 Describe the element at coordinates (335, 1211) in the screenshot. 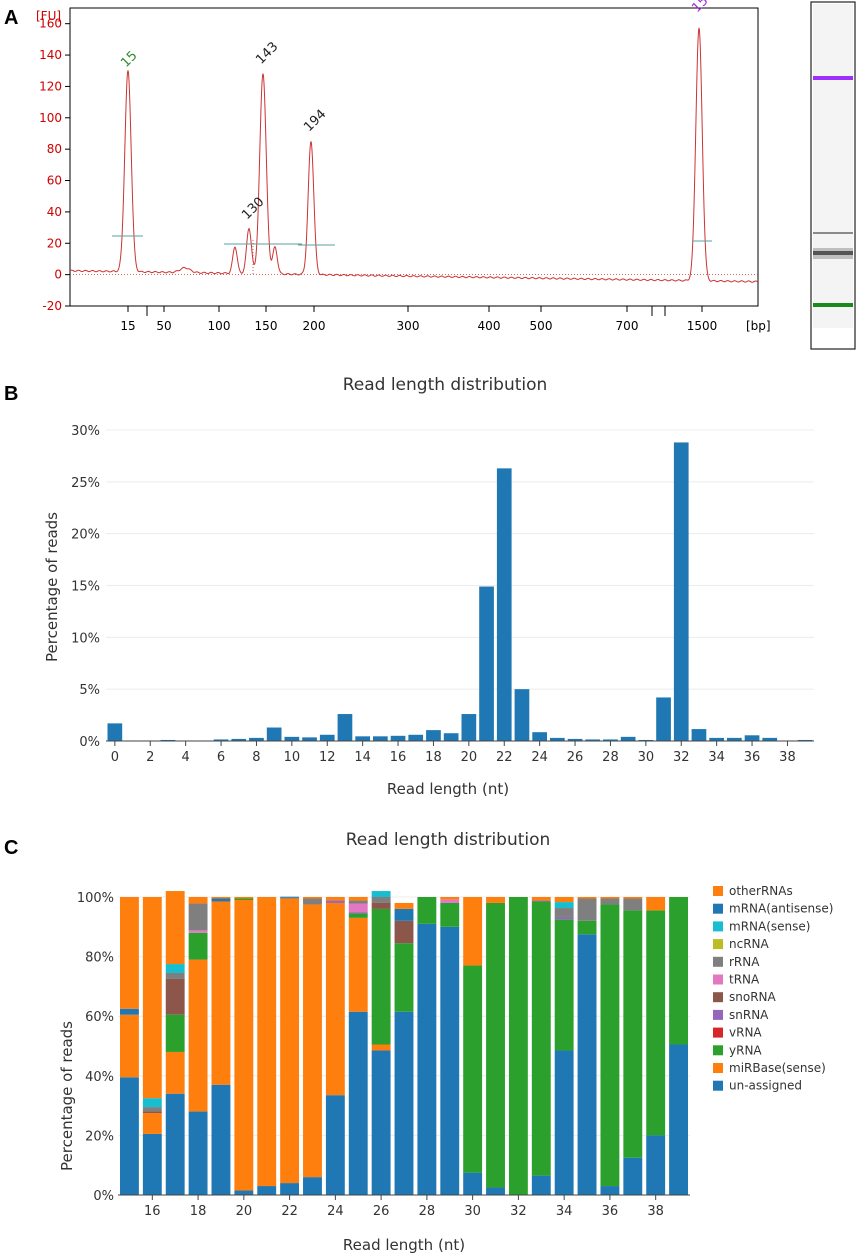

I see `x-tick-label-c: 24` at that location.